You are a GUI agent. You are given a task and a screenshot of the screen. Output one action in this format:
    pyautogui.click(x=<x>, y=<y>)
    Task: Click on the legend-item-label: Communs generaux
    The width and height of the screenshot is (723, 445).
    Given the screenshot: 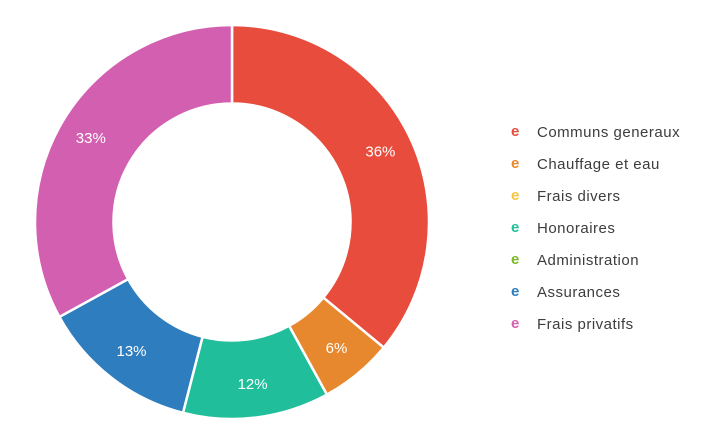 What is the action you would take?
    pyautogui.click(x=609, y=132)
    